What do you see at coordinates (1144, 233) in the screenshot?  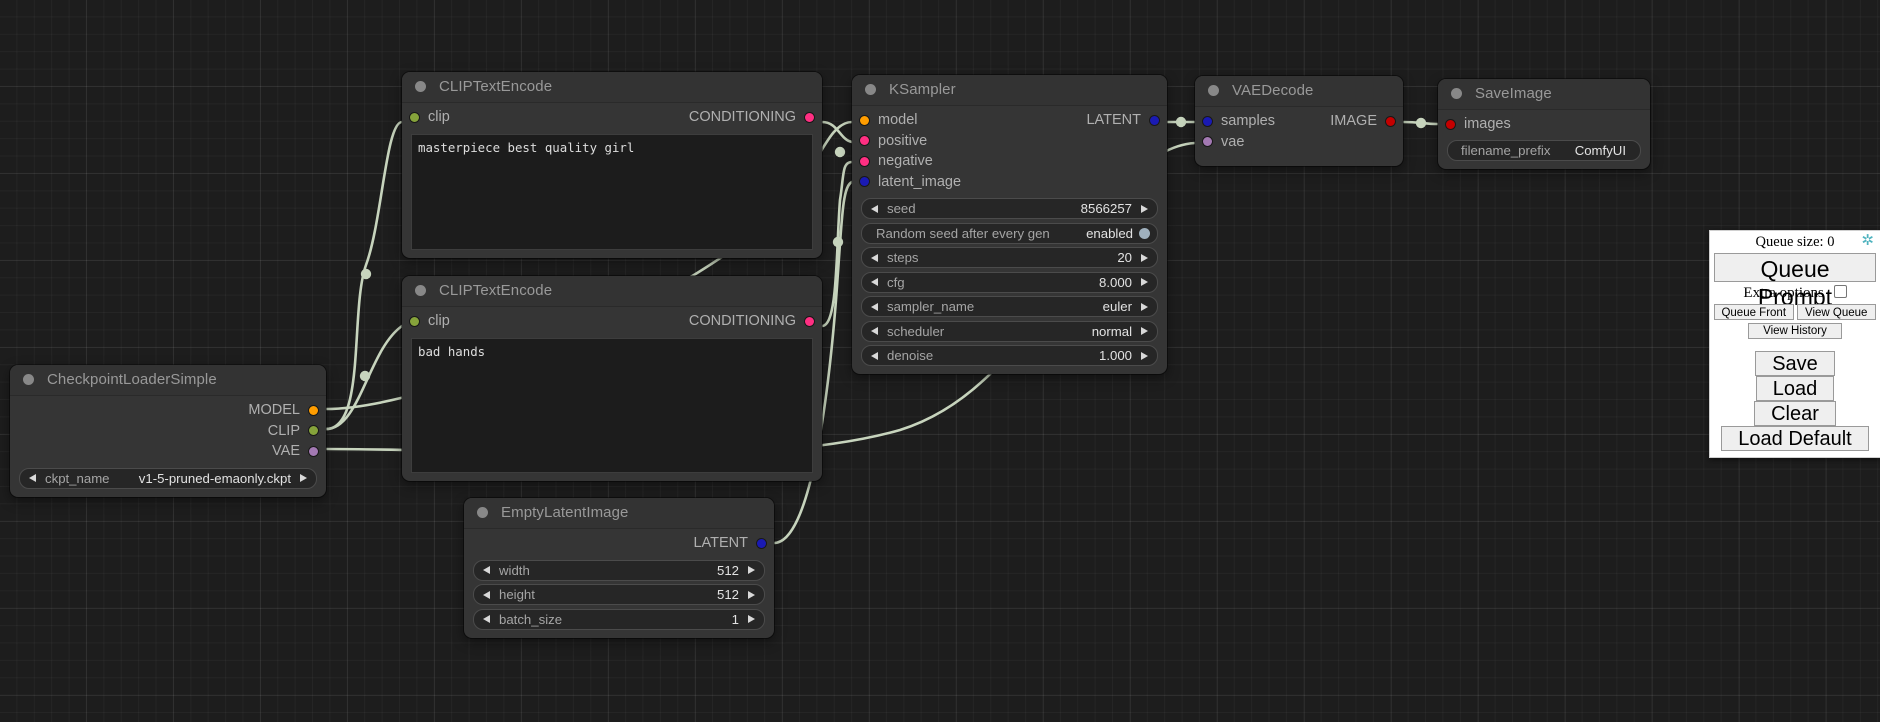 I see `toggle-knob-icon` at bounding box center [1144, 233].